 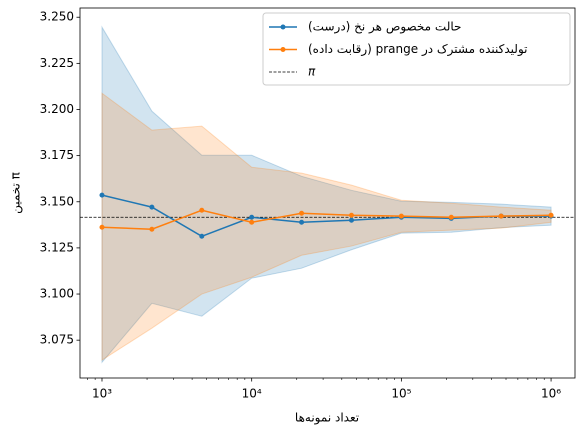 I want to click on legend-box, so click(x=416, y=49).